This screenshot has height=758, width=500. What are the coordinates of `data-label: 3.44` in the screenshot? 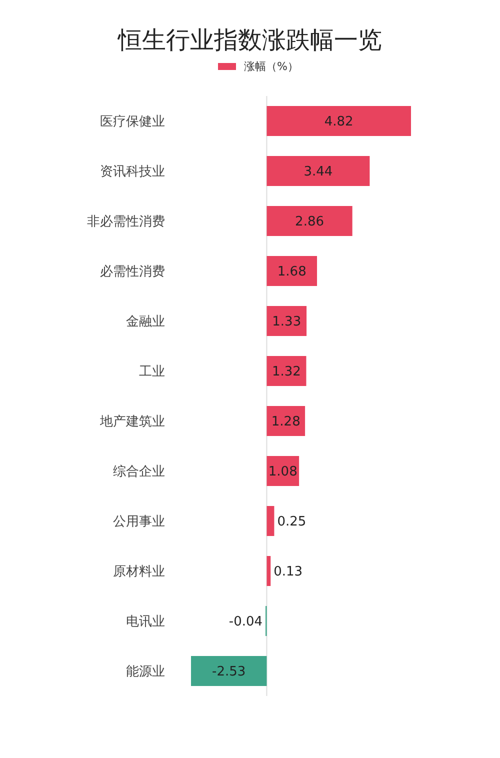 It's located at (318, 172).